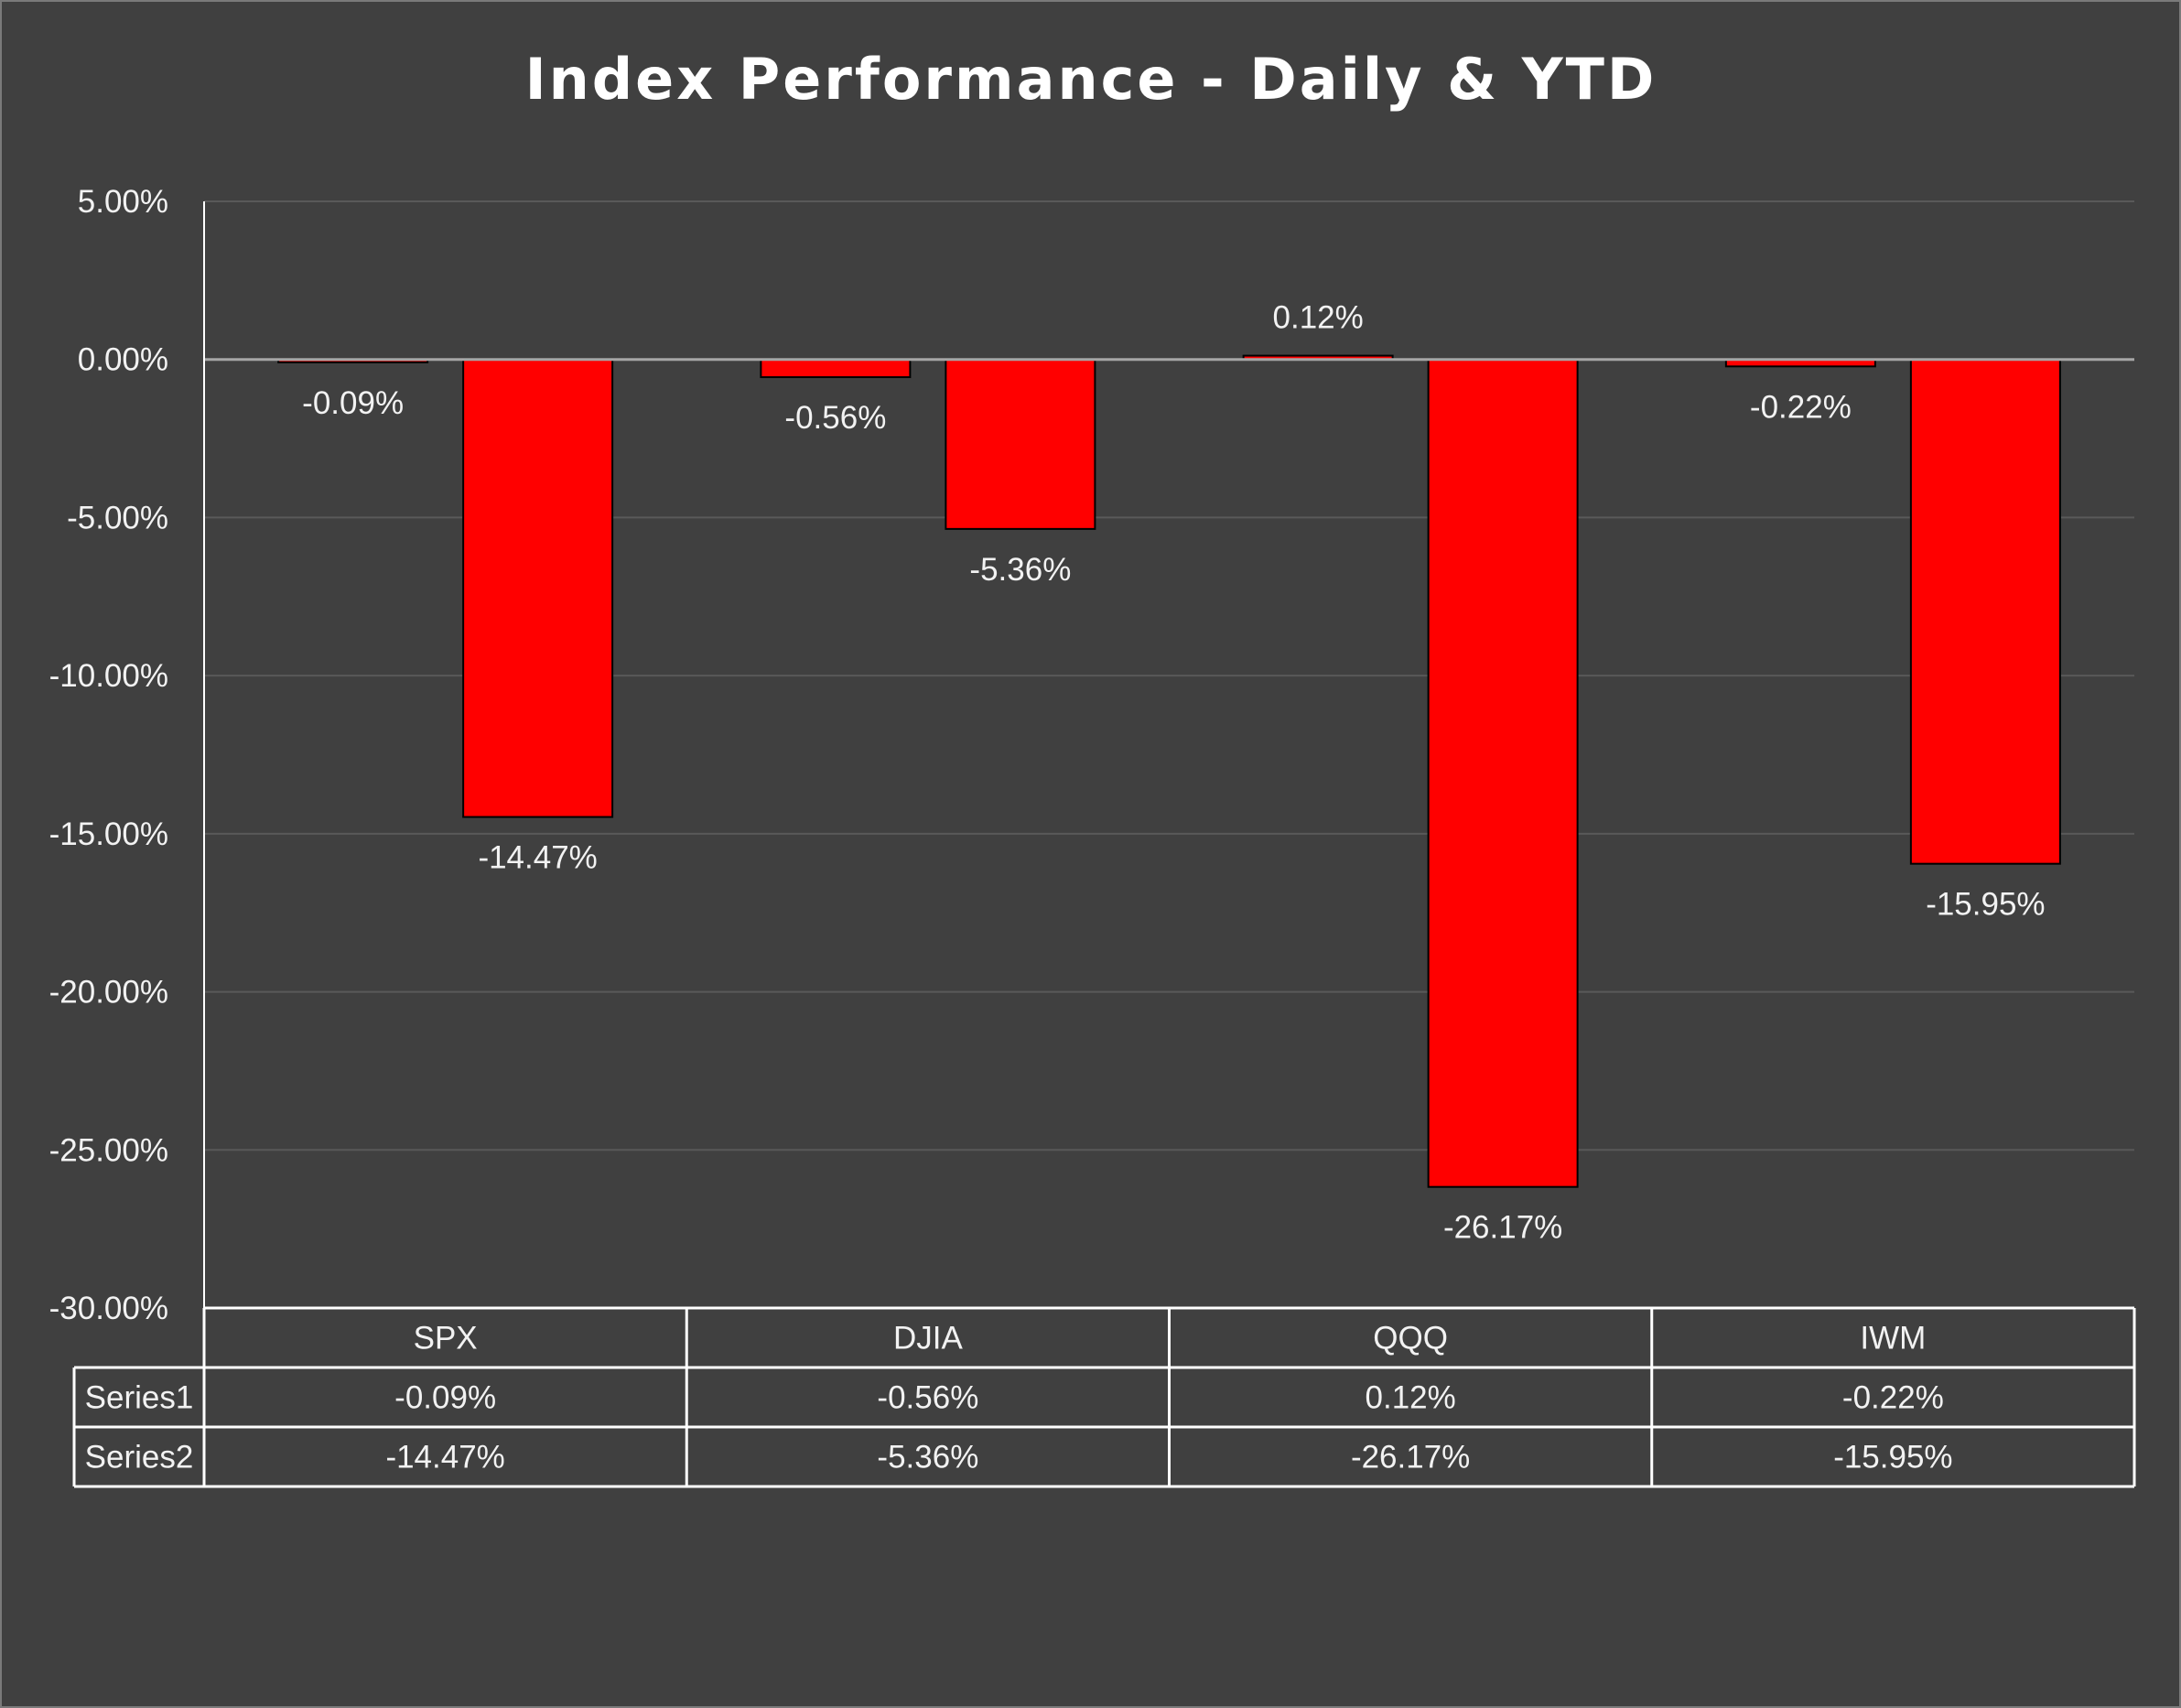 This screenshot has width=2181, height=1708. What do you see at coordinates (1319, 318) in the screenshot?
I see `data-label: 0.12%` at bounding box center [1319, 318].